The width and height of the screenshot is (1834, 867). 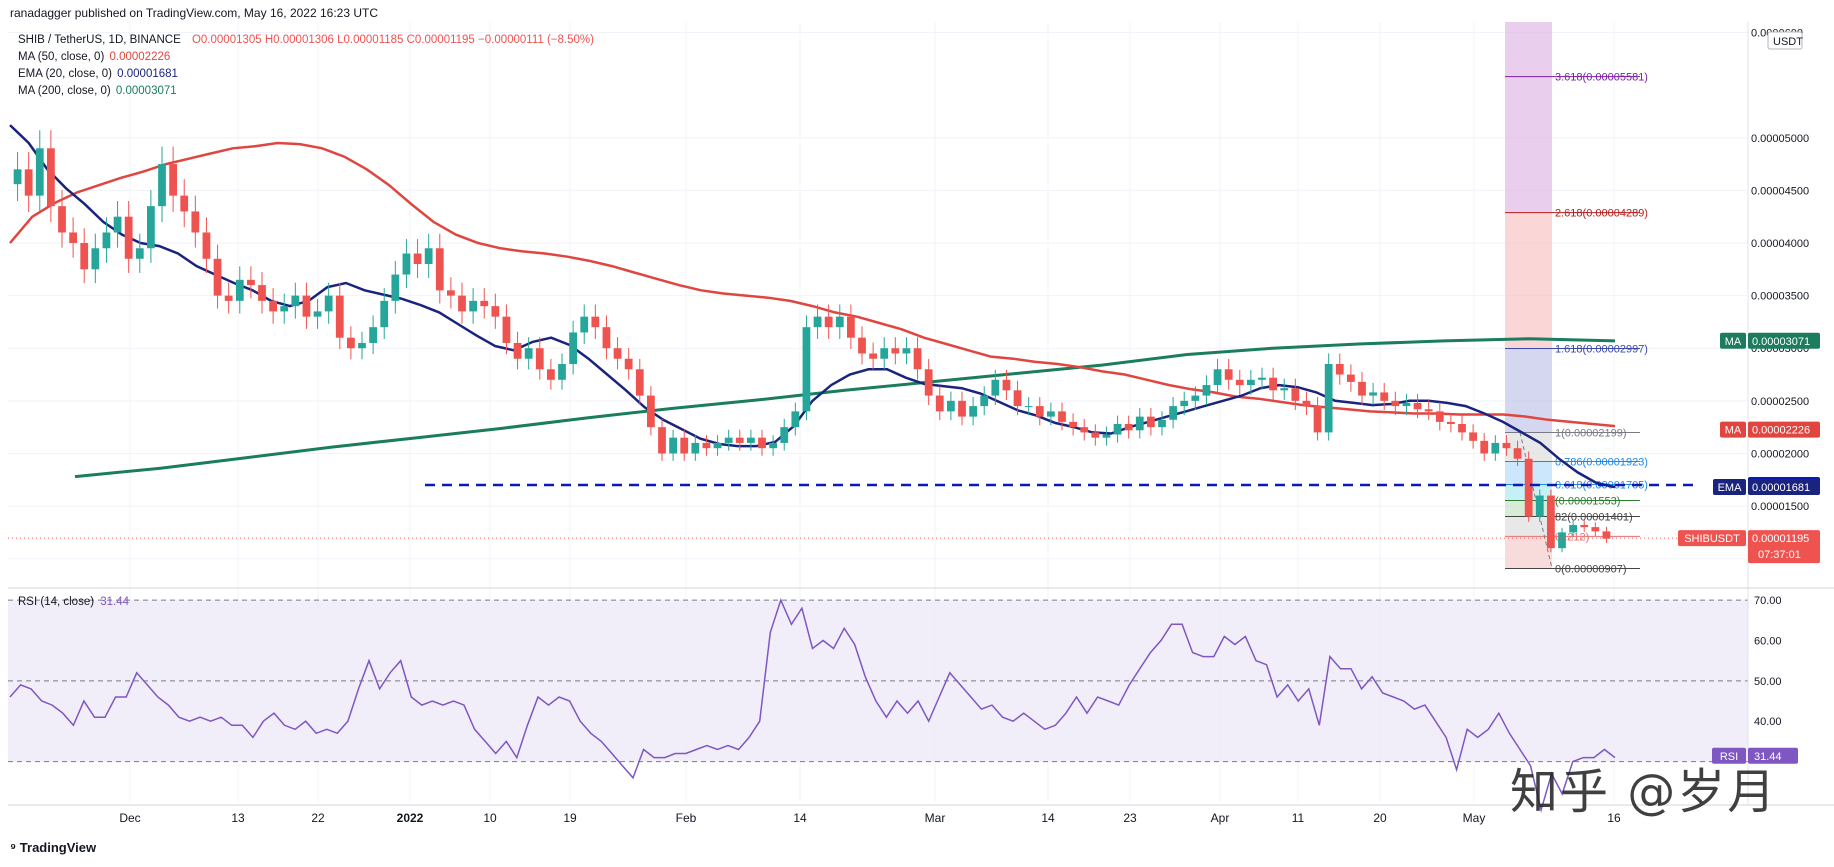 I want to click on price-tick-label: 0.00002000, so click(x=1780, y=454).